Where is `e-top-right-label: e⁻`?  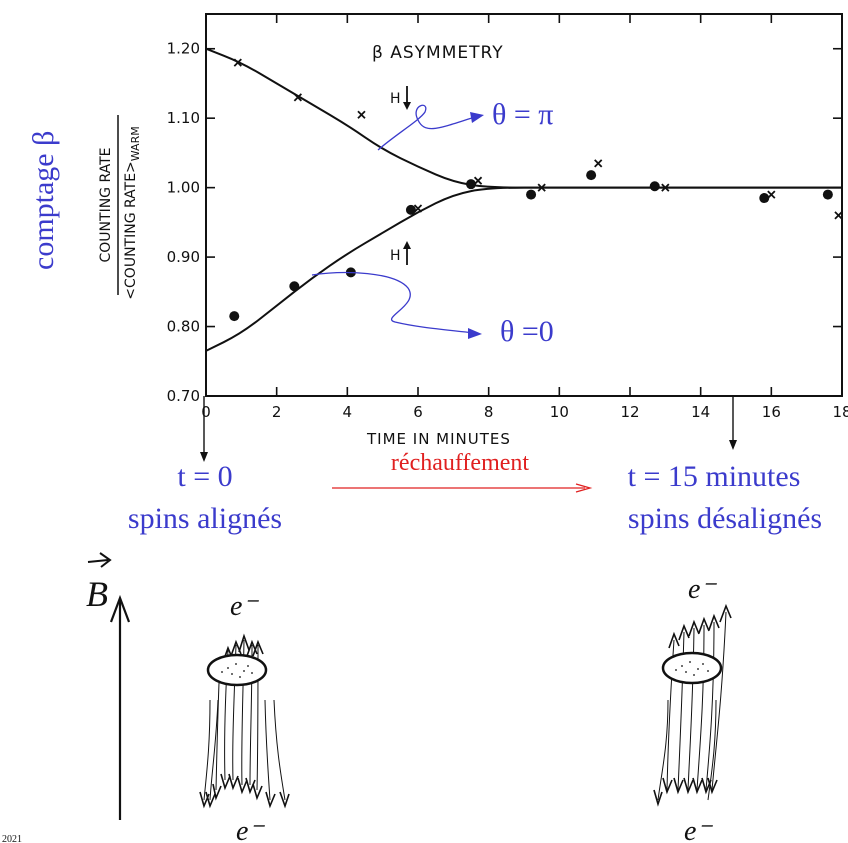
e-top-right-label: e⁻ is located at coordinates (702, 589).